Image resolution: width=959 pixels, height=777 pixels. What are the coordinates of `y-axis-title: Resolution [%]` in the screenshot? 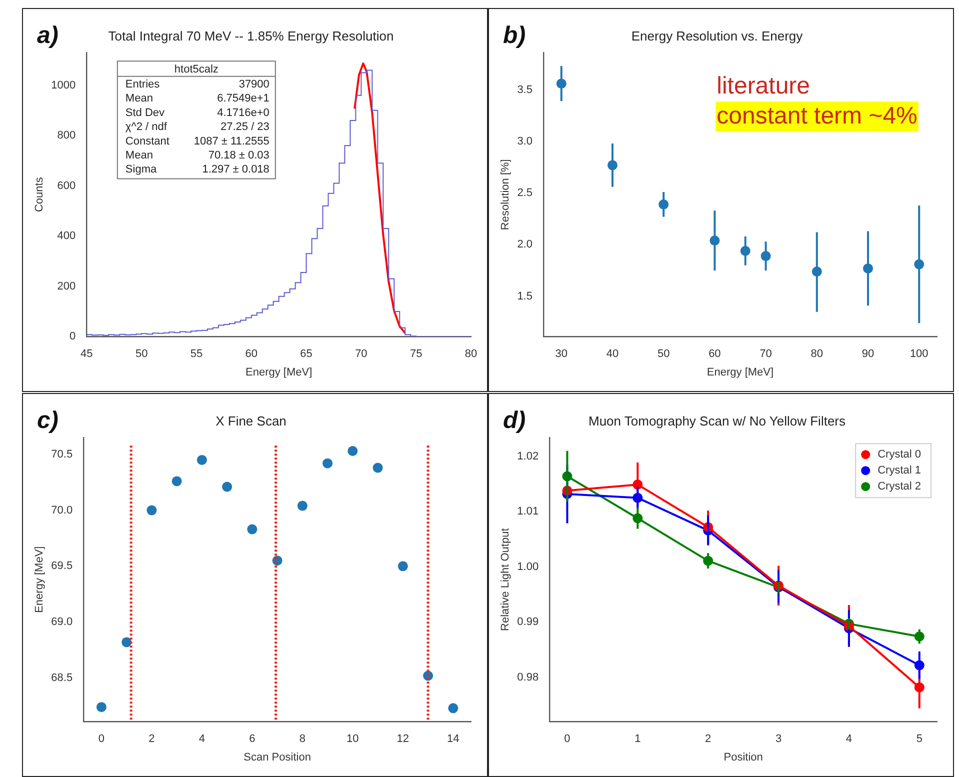 It's located at (506, 194).